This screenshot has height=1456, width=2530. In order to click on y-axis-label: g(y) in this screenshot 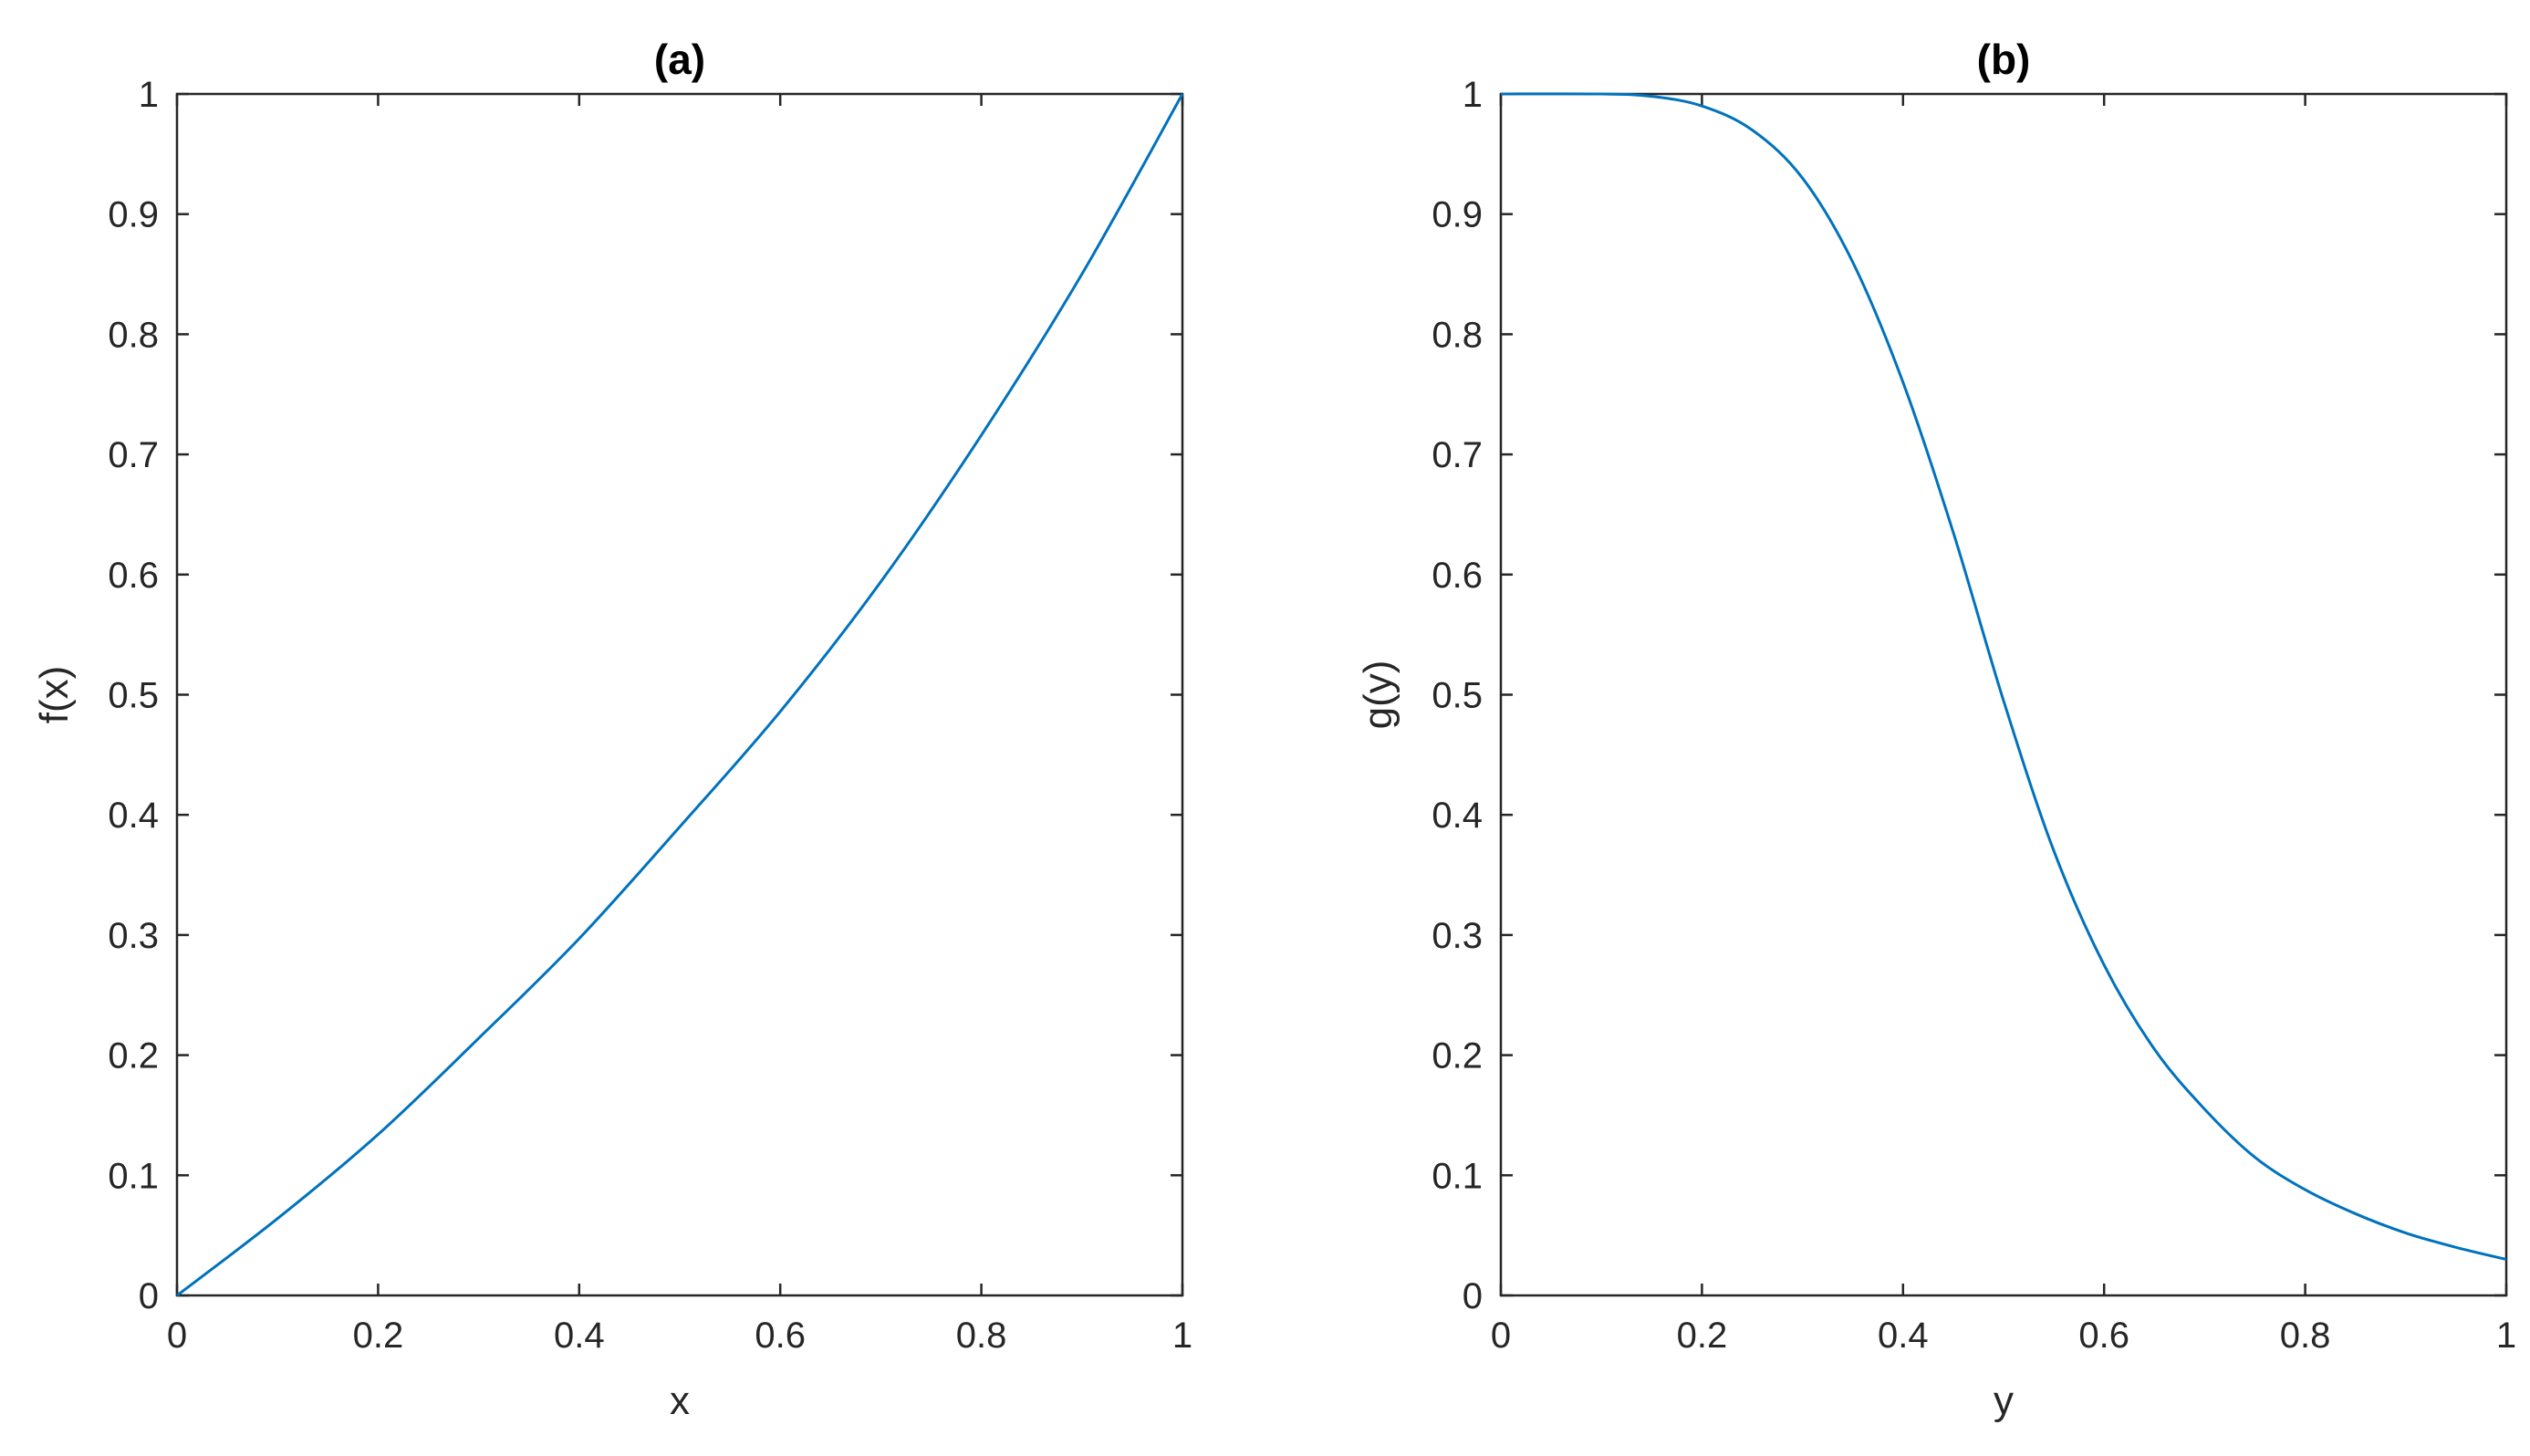, I will do `click(1378, 695)`.